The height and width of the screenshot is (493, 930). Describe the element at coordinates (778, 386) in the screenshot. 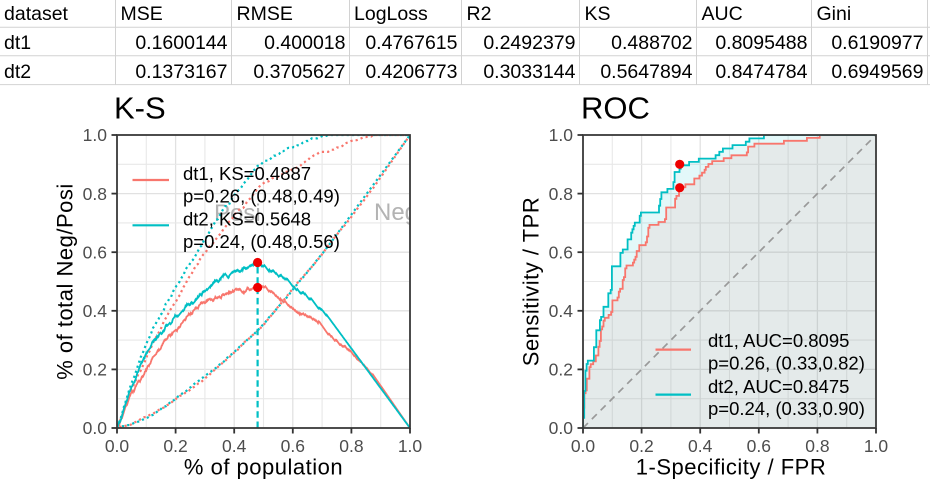

I see `svg-text: dt2, AUC=0.8475` at that location.